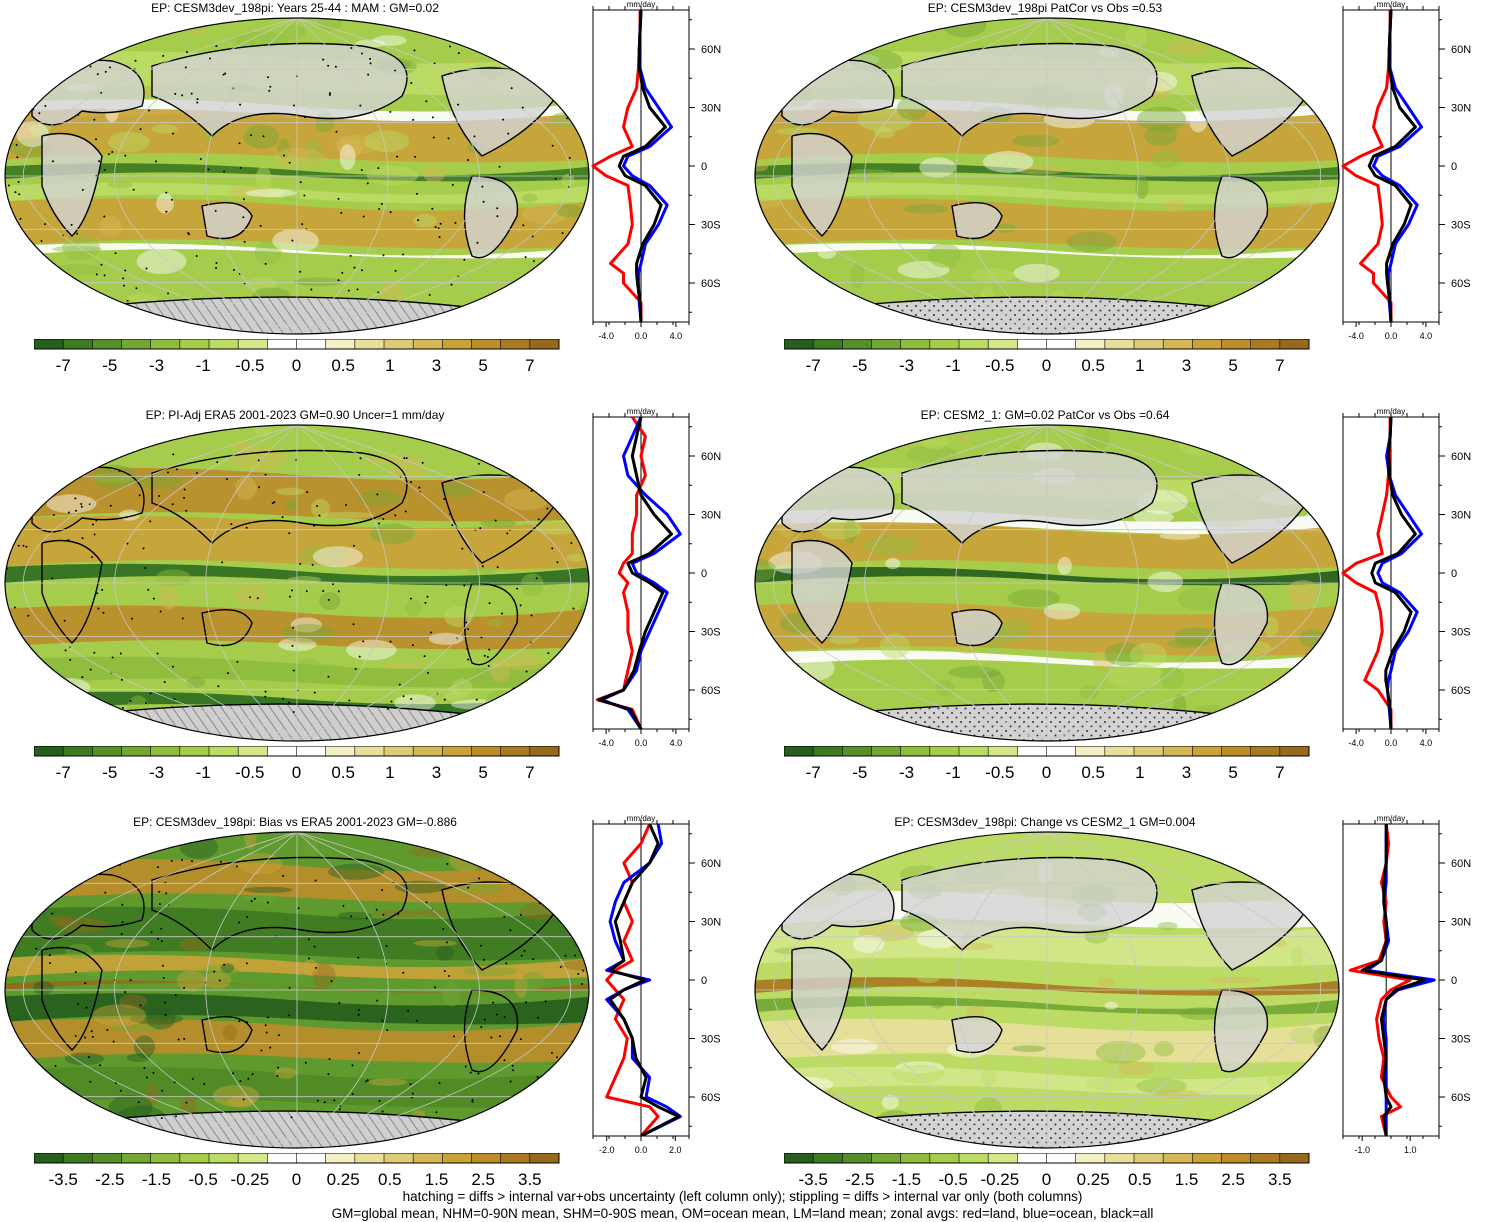 The image size is (1485, 1222). What do you see at coordinates (249, 365) in the screenshot?
I see `colorbar-label: -0.5` at bounding box center [249, 365].